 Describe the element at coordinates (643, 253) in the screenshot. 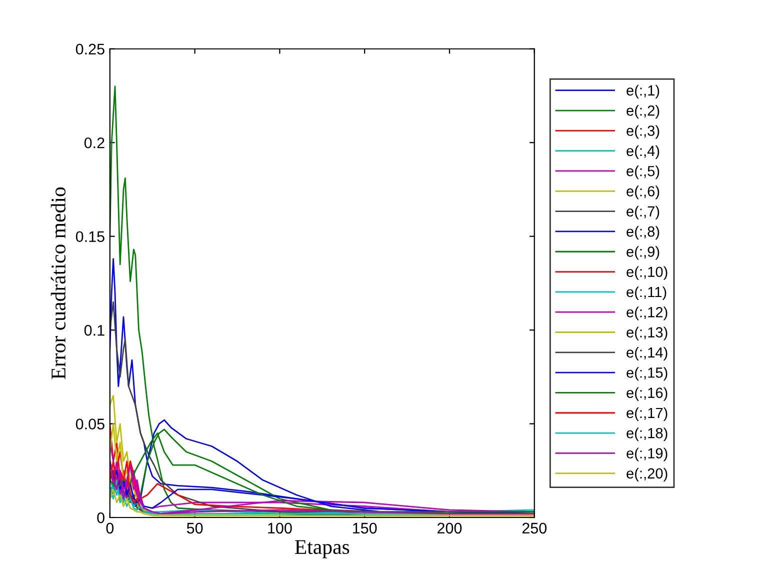

I see `legend-label: e(:,9)` at that location.